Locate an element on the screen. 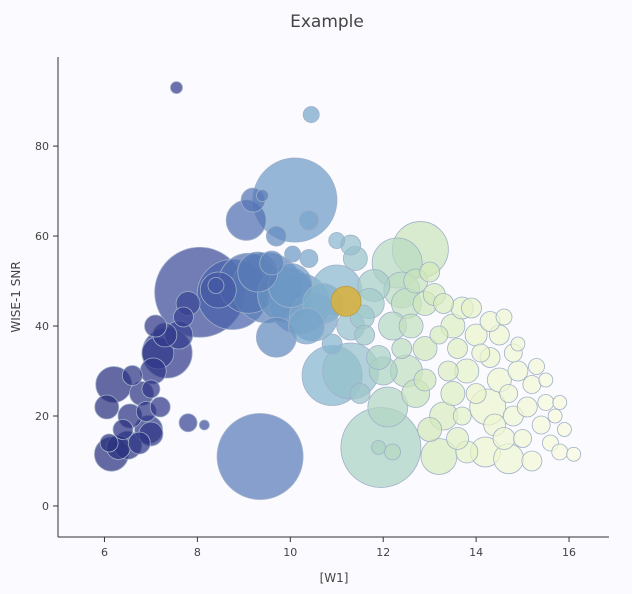 This screenshot has width=632, height=594. x-axis-label: [W1] is located at coordinates (334, 578).